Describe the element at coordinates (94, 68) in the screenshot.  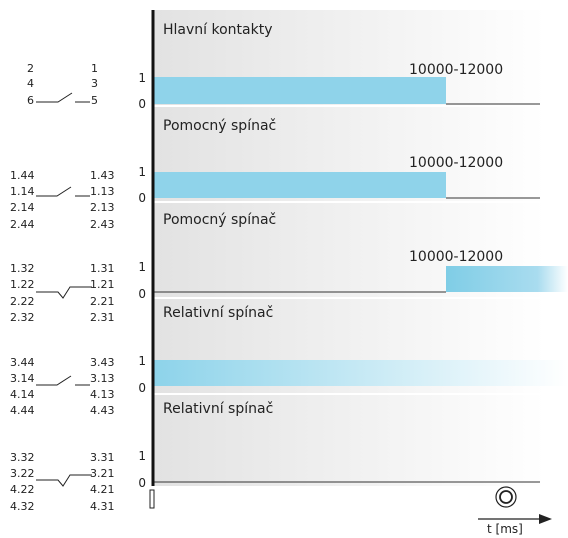
I see `contact-label-right: 1` at that location.